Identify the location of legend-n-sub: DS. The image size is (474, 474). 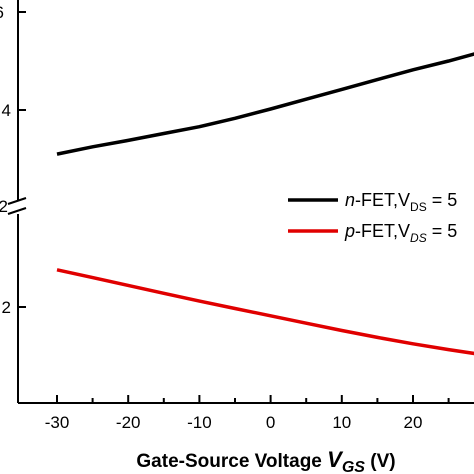
(418, 207).